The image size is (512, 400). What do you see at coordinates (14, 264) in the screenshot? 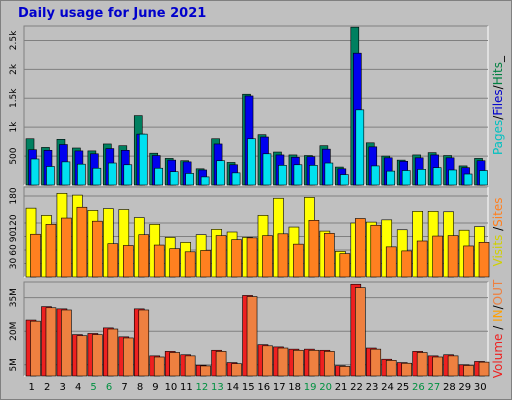
I see `y-tick-label: 30` at bounding box center [14, 264].